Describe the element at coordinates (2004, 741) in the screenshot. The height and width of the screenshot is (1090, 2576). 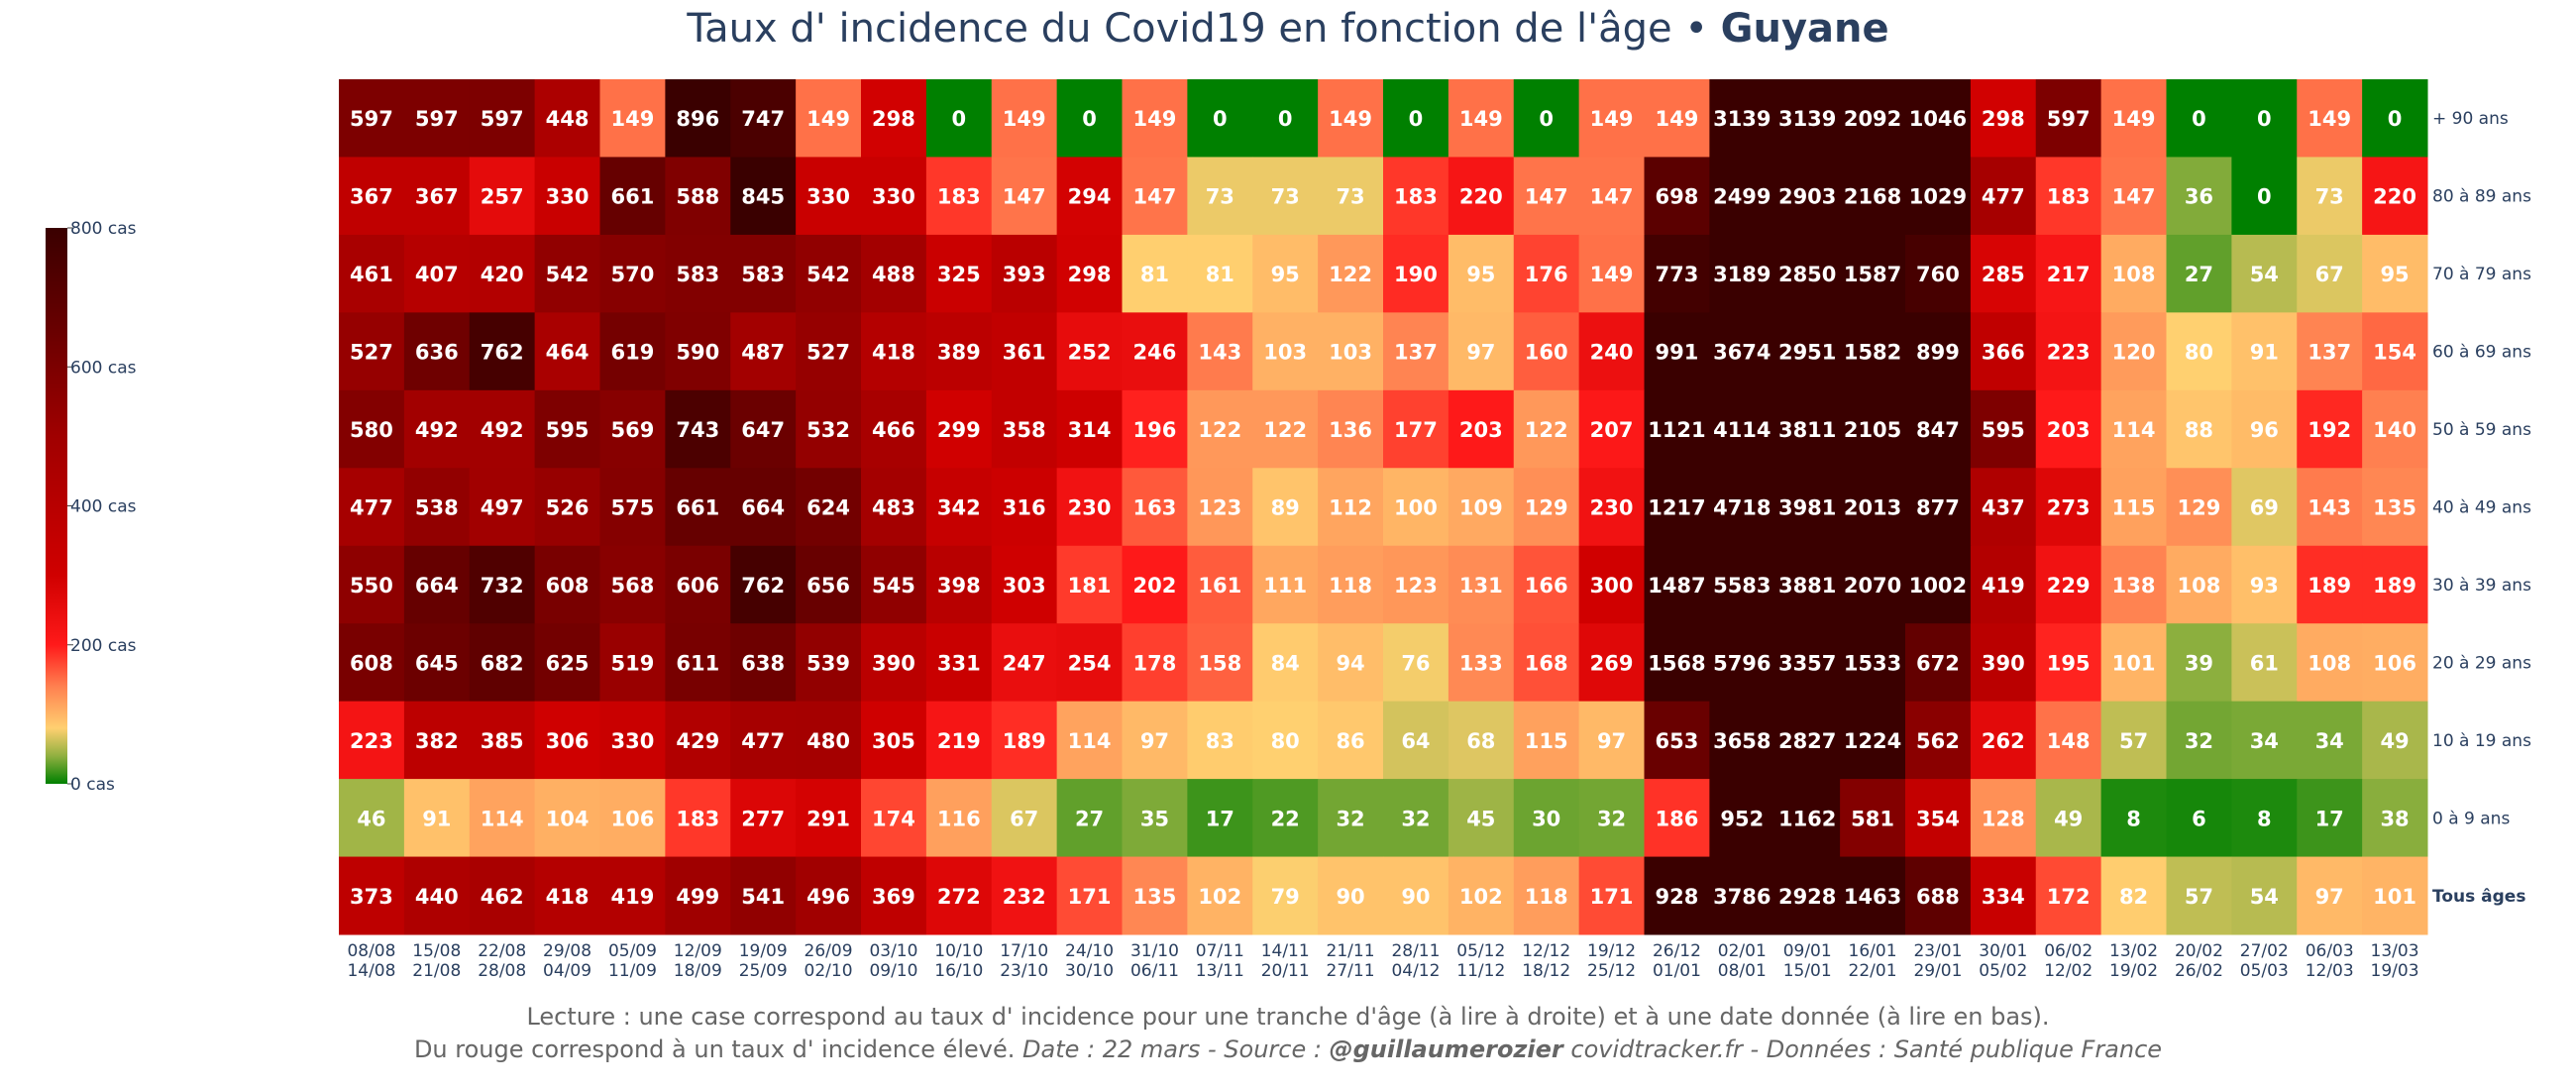
I see `cell-value-label: 262` at that location.